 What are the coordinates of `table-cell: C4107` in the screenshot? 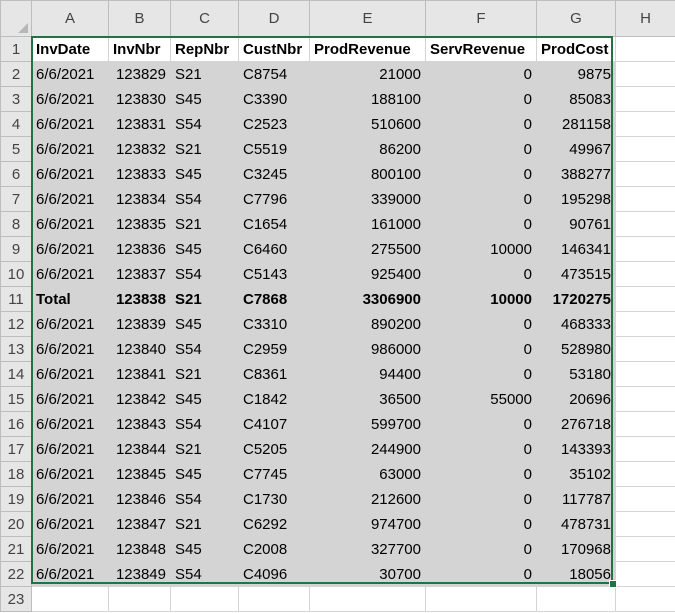 It's located at (274, 424).